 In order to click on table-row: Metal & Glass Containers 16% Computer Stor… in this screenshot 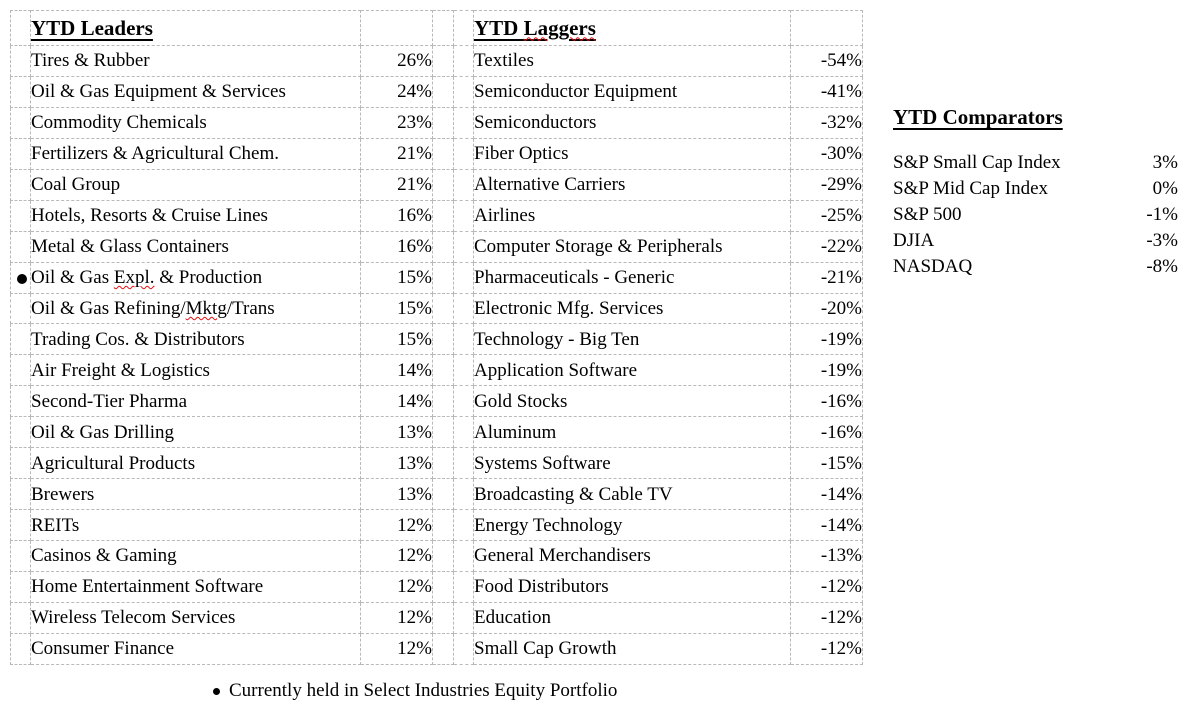, I will do `click(436, 246)`.